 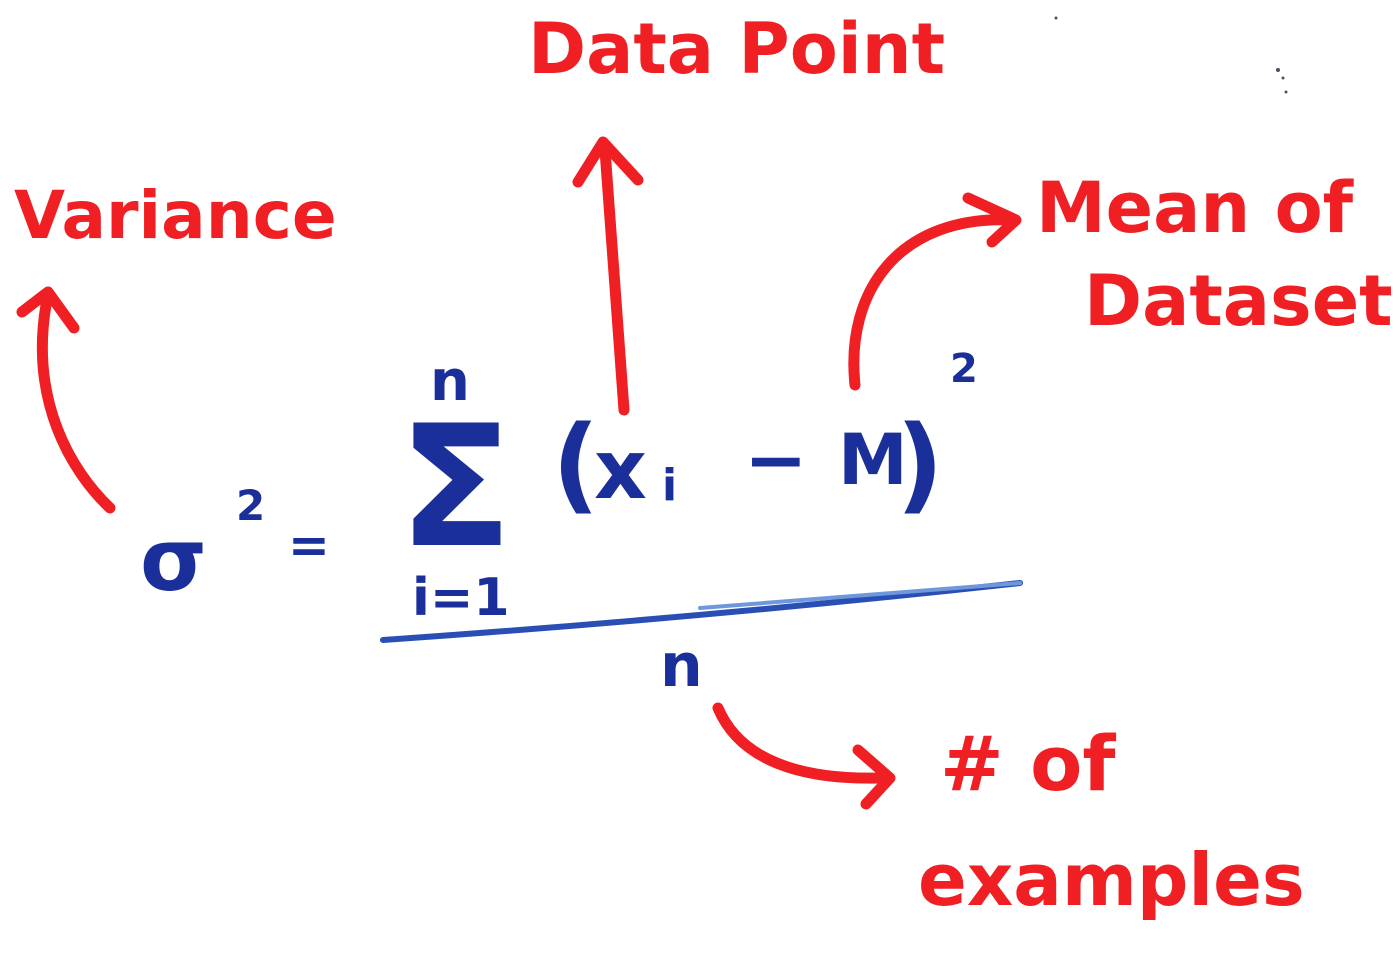 What do you see at coordinates (173, 561) in the screenshot?
I see `sigma-symbol: σ` at bounding box center [173, 561].